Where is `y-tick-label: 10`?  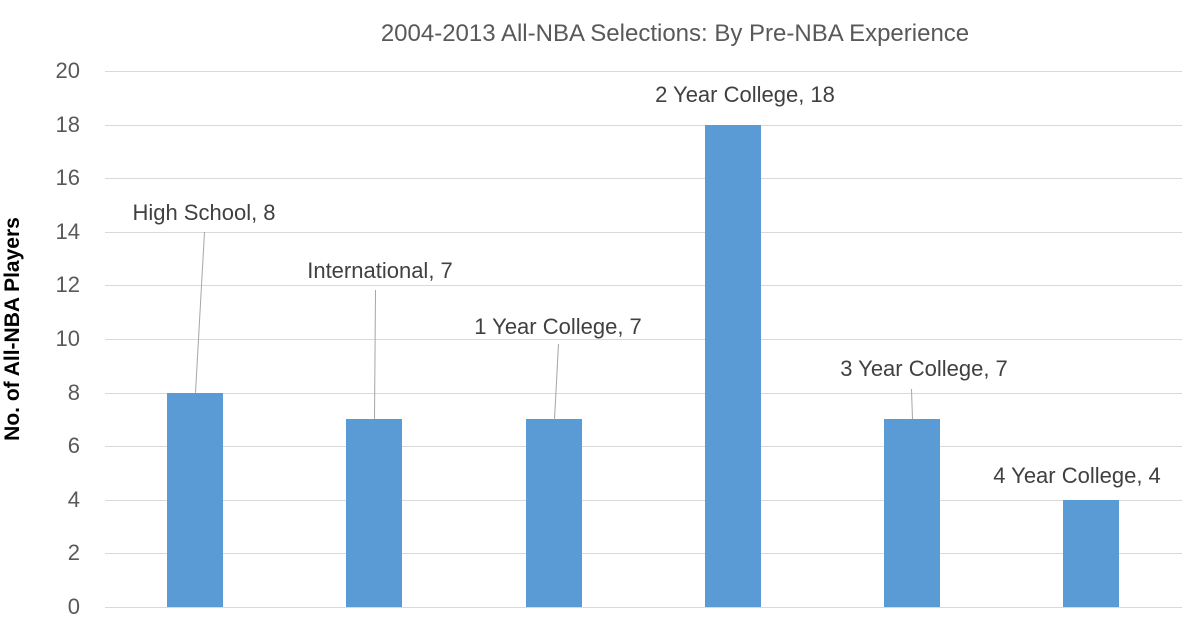 y-tick-label: 10 is located at coordinates (67, 338).